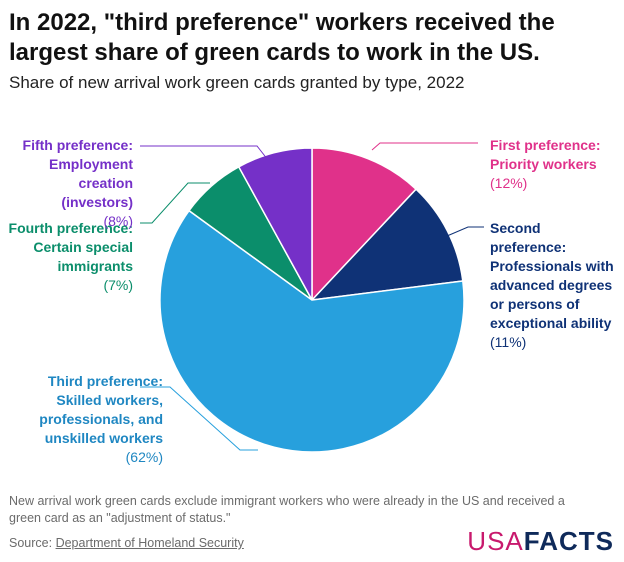 Image resolution: width=624 pixels, height=562 pixels. I want to click on leader-line-first, so click(424, 146).